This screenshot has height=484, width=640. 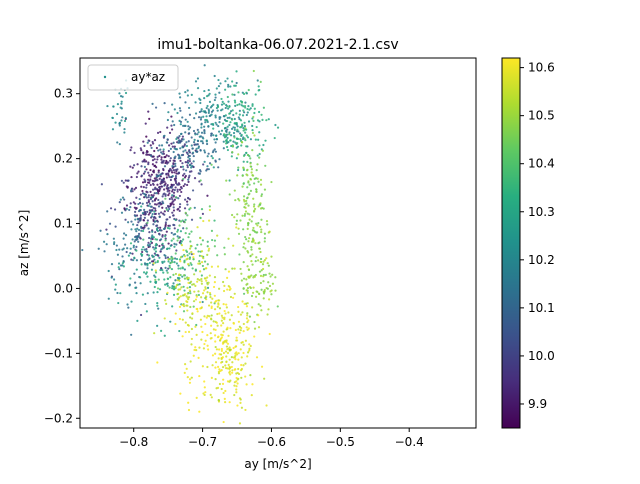 I want to click on colorbar-tick-label: 10.1, so click(x=541, y=308).